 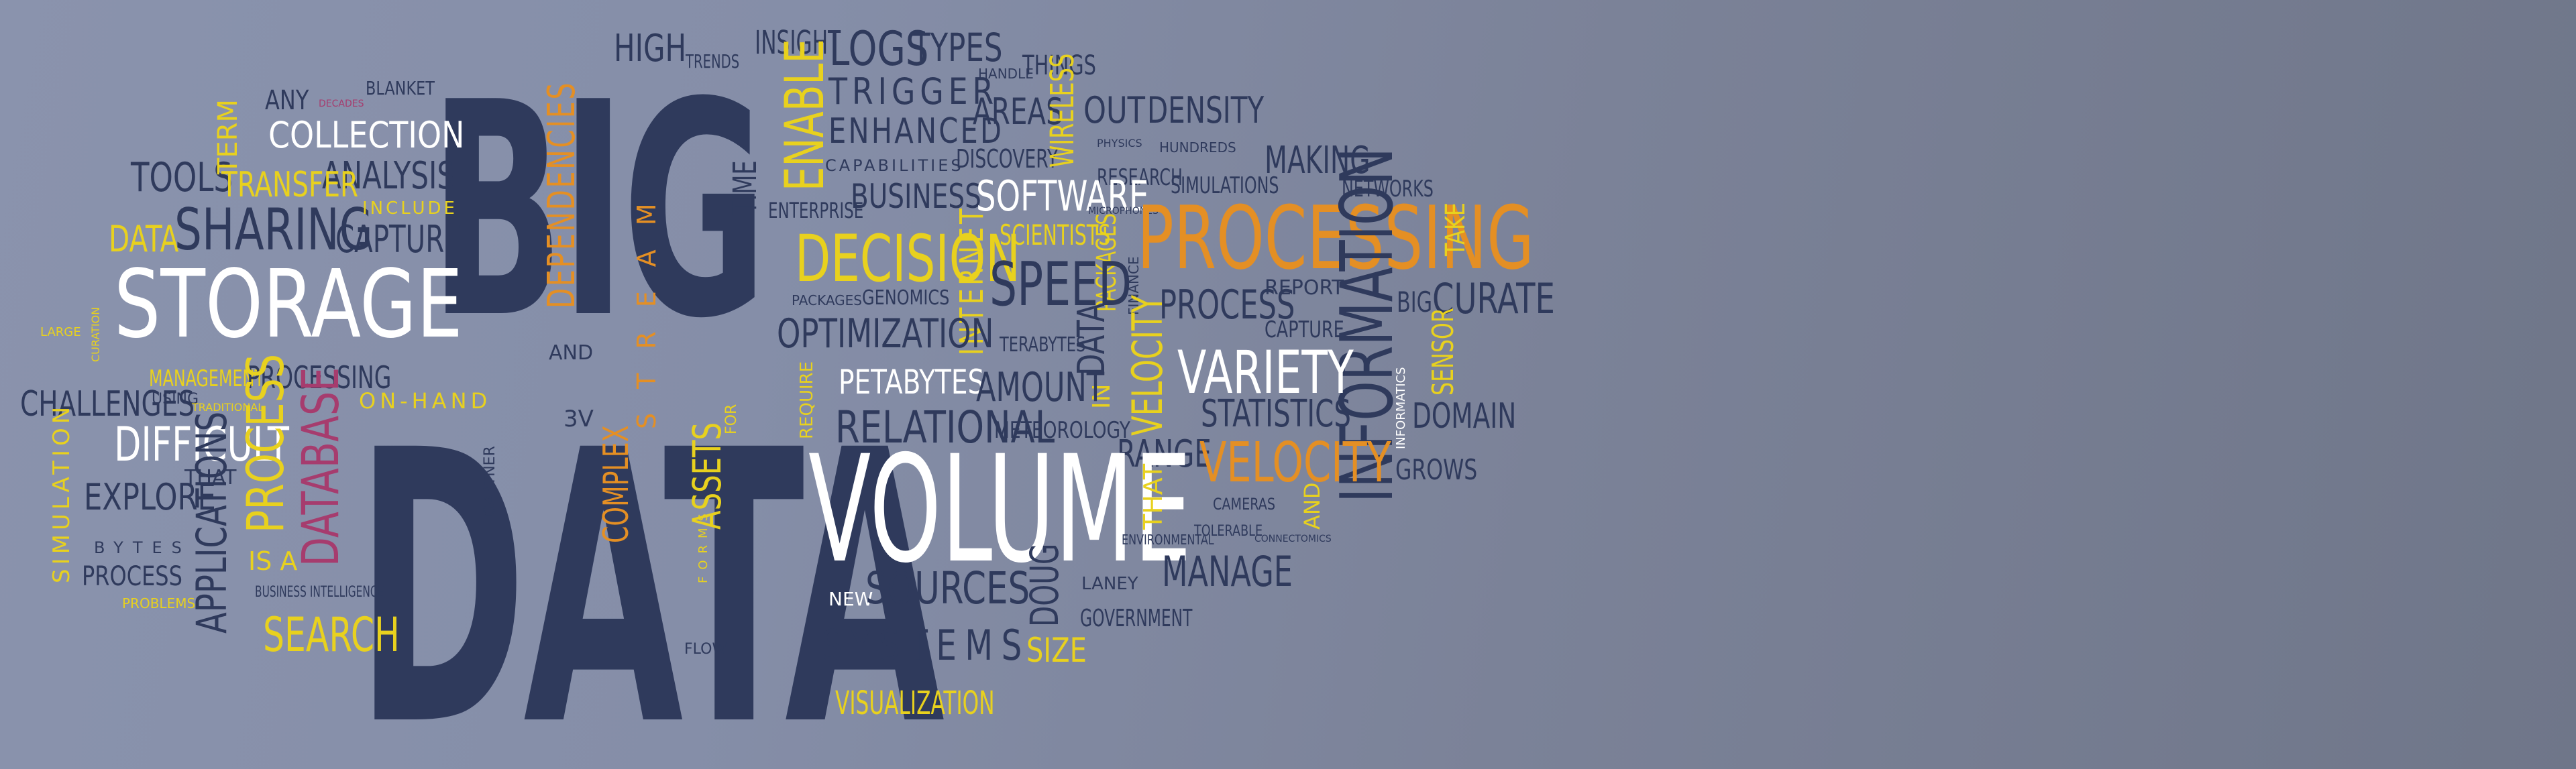 What do you see at coordinates (182, 177) in the screenshot?
I see `word-tools: TOOLS` at bounding box center [182, 177].